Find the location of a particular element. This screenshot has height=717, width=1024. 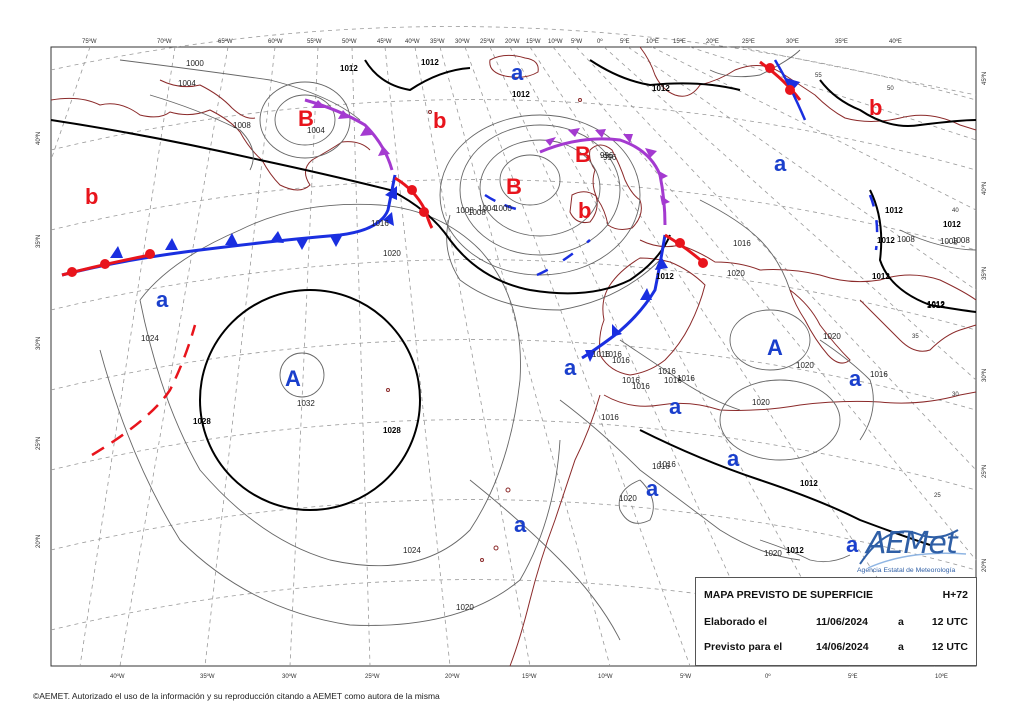

aemet-logo is located at coordinates (913, 549).